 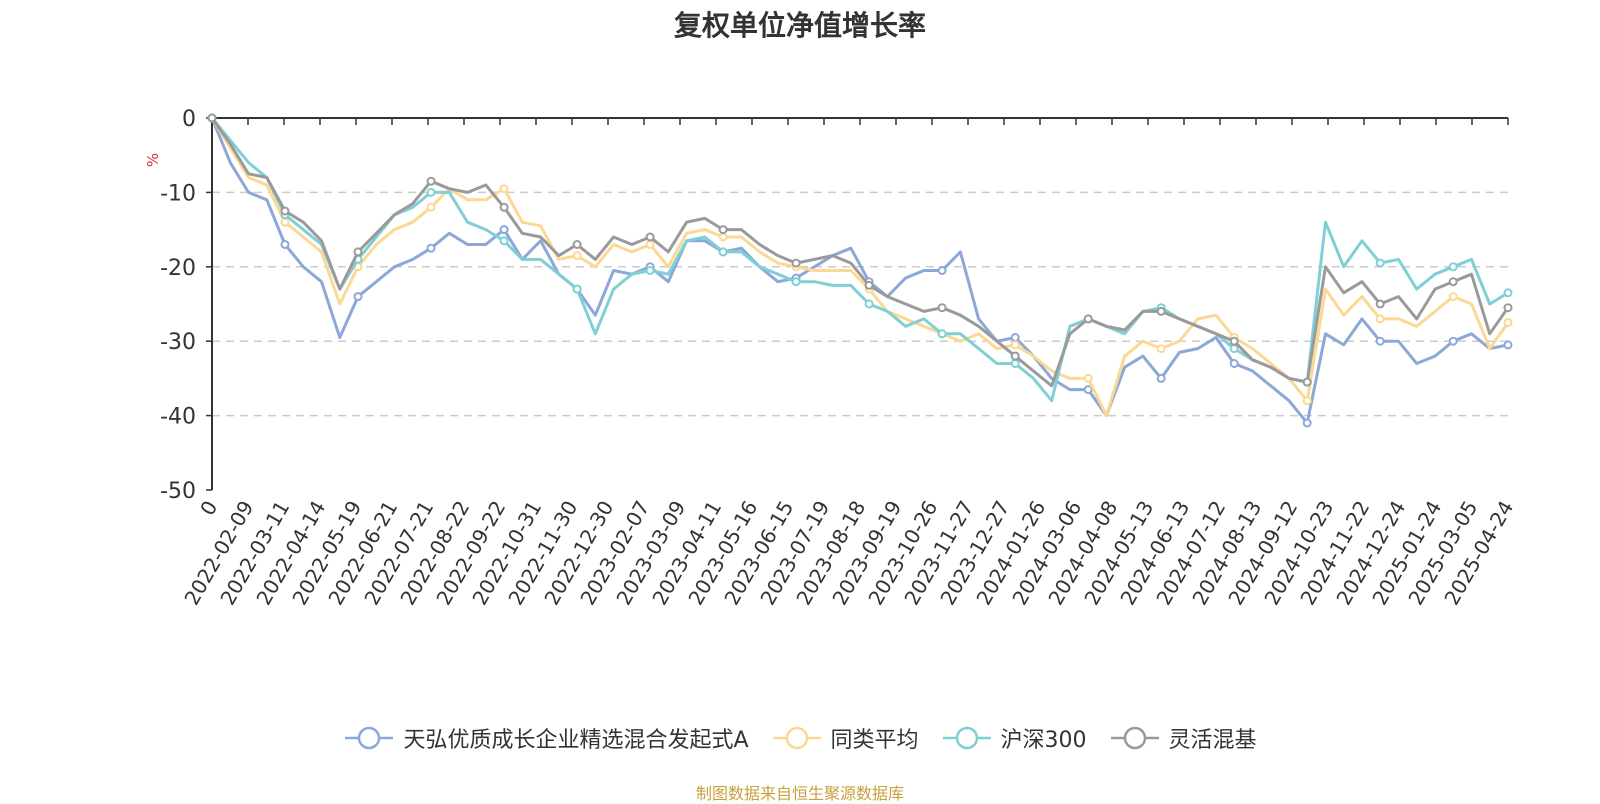 I want to click on y-tick-label: -50, so click(x=178, y=491).